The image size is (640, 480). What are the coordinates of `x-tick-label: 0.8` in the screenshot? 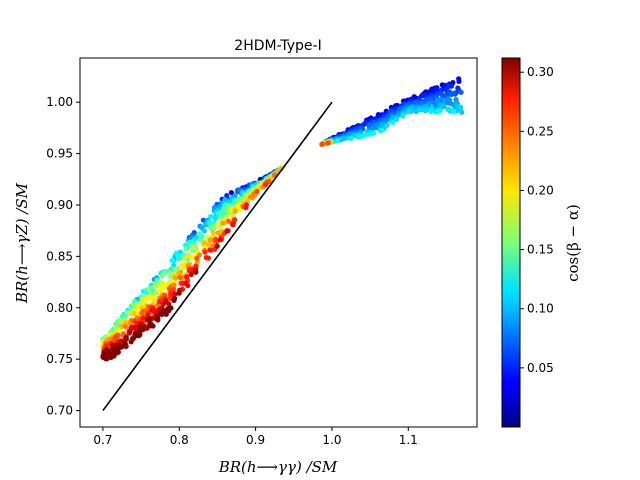 It's located at (179, 440).